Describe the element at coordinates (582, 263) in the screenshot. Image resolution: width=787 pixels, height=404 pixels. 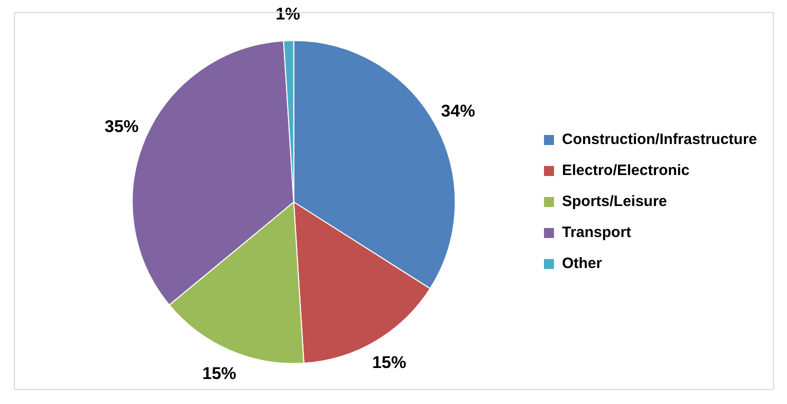
I see `legend-label: Other` at that location.